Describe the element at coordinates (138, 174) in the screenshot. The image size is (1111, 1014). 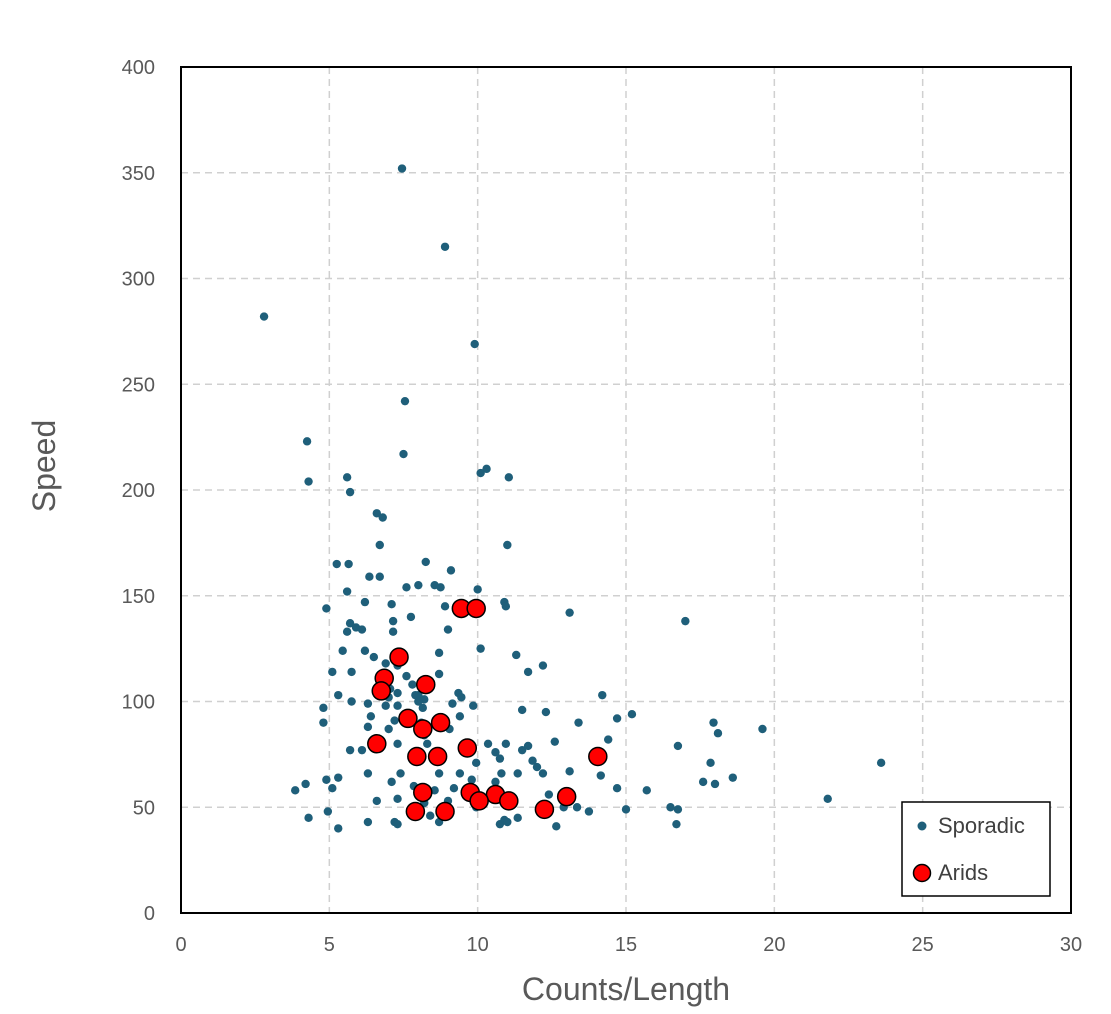
I see `y-tick-label: 350` at that location.